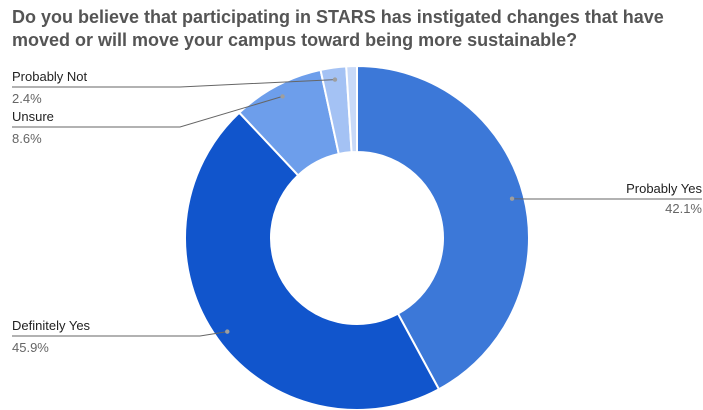 Image resolution: width=703 pixels, height=410 pixels. Describe the element at coordinates (30, 347) in the screenshot. I see `value-definitely-yes: 45.9%` at that location.